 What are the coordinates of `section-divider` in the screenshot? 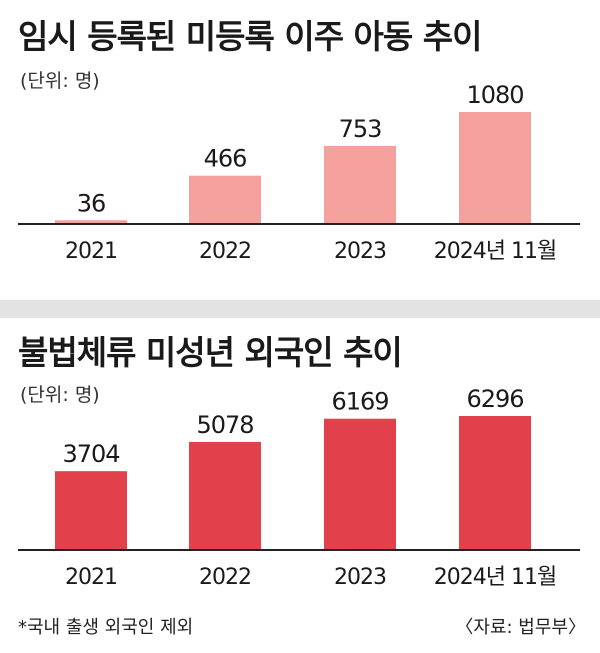 It's located at (300, 309).